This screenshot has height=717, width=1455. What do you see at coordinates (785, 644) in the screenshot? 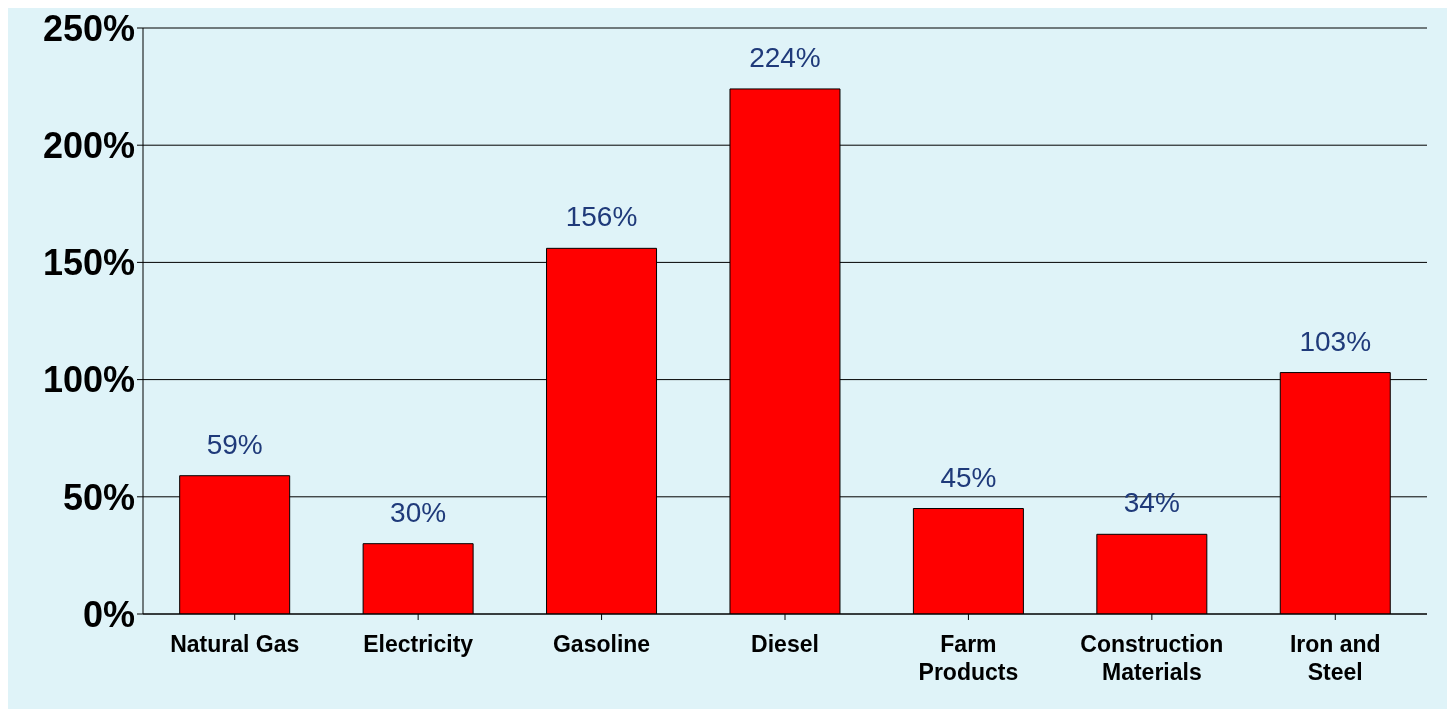
I see `x-tick-label: Diesel` at bounding box center [785, 644].